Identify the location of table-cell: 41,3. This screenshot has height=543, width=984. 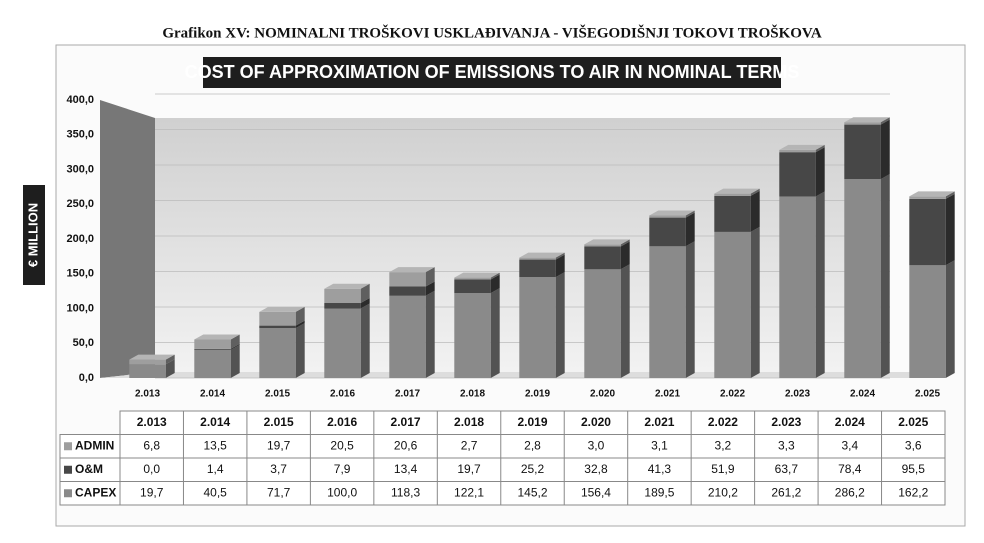
(660, 469).